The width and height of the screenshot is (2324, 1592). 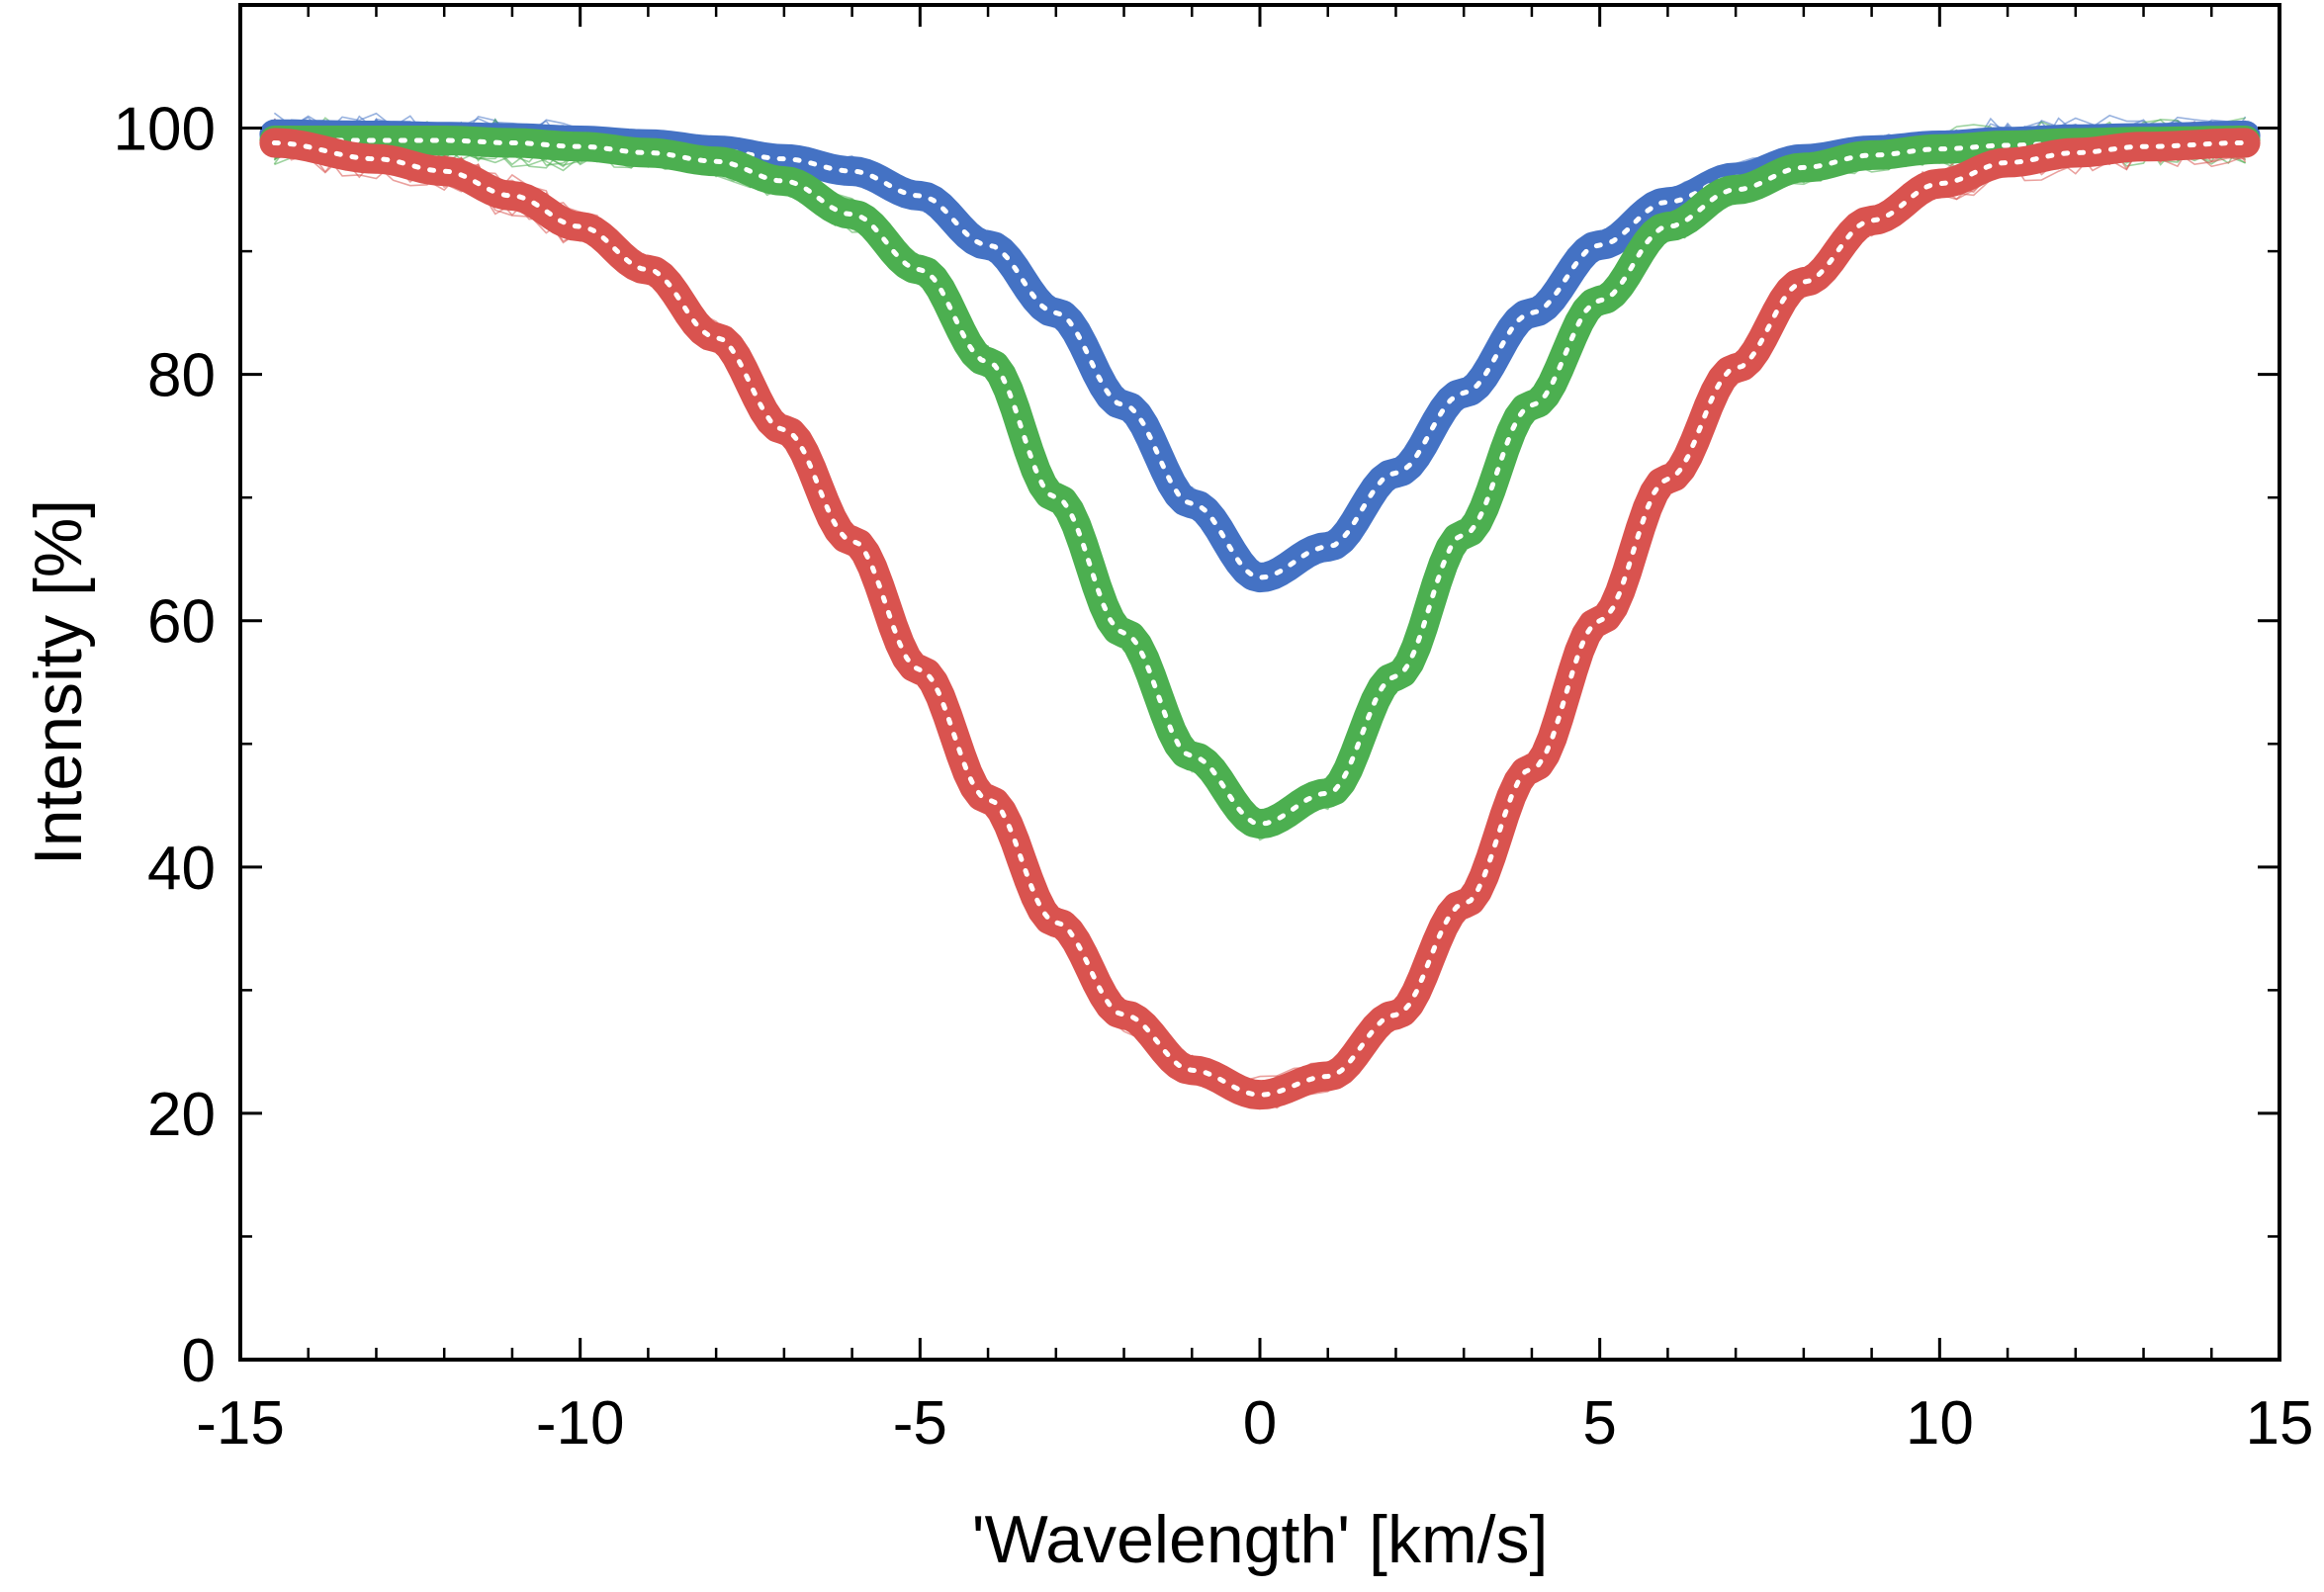 I want to click on x-tick-label: 15, so click(x=2280, y=1423).